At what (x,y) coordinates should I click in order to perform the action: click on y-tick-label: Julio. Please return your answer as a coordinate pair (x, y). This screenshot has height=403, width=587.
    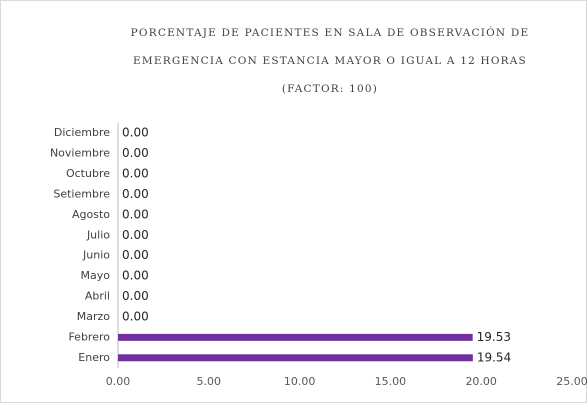
    Looking at the image, I should click on (98, 234).